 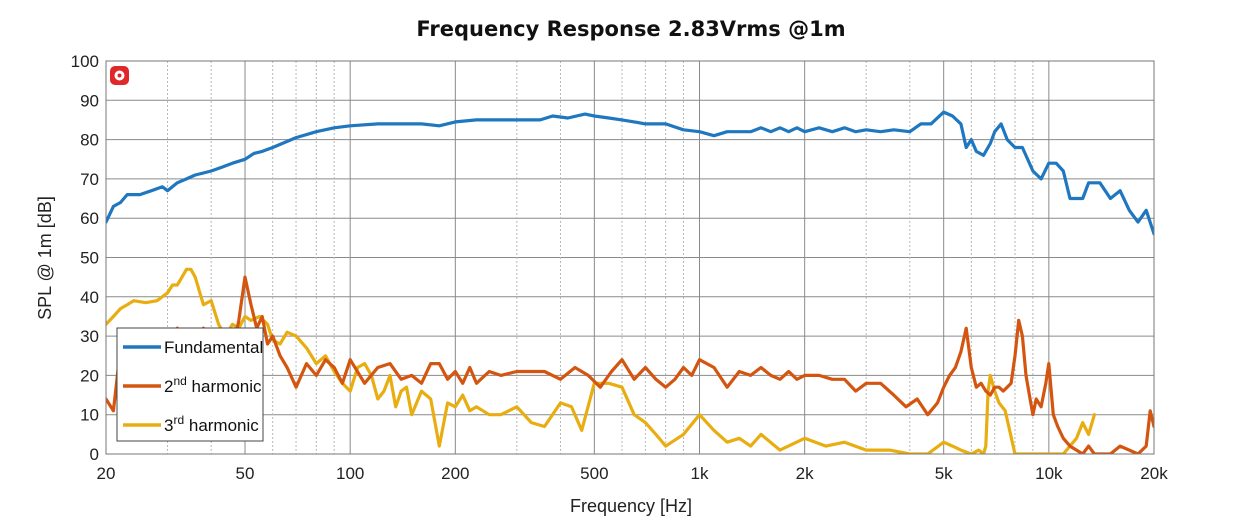 What do you see at coordinates (45, 258) in the screenshot?
I see `y-axis-label: SPL @ 1m [dB]` at bounding box center [45, 258].